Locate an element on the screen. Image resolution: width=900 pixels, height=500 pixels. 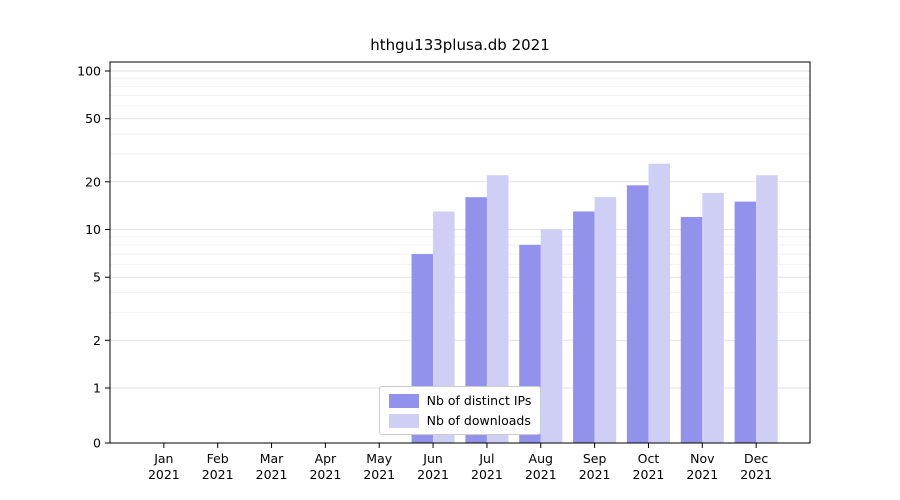
bar-aug-downloads is located at coordinates (551, 336).